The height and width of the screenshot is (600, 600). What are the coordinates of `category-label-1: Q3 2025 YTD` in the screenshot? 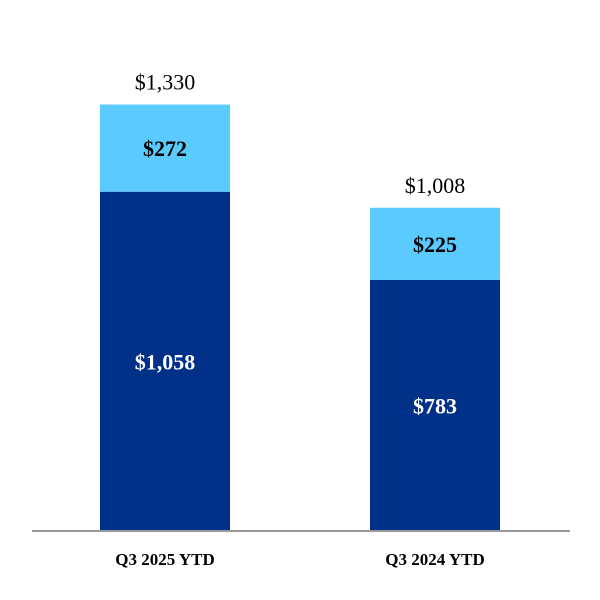 It's located at (165, 559).